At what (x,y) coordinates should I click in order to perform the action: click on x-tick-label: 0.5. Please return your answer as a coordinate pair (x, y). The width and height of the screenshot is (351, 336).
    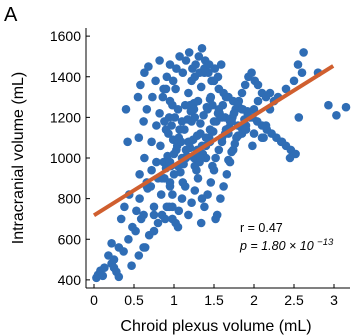
    Looking at the image, I should click on (134, 300).